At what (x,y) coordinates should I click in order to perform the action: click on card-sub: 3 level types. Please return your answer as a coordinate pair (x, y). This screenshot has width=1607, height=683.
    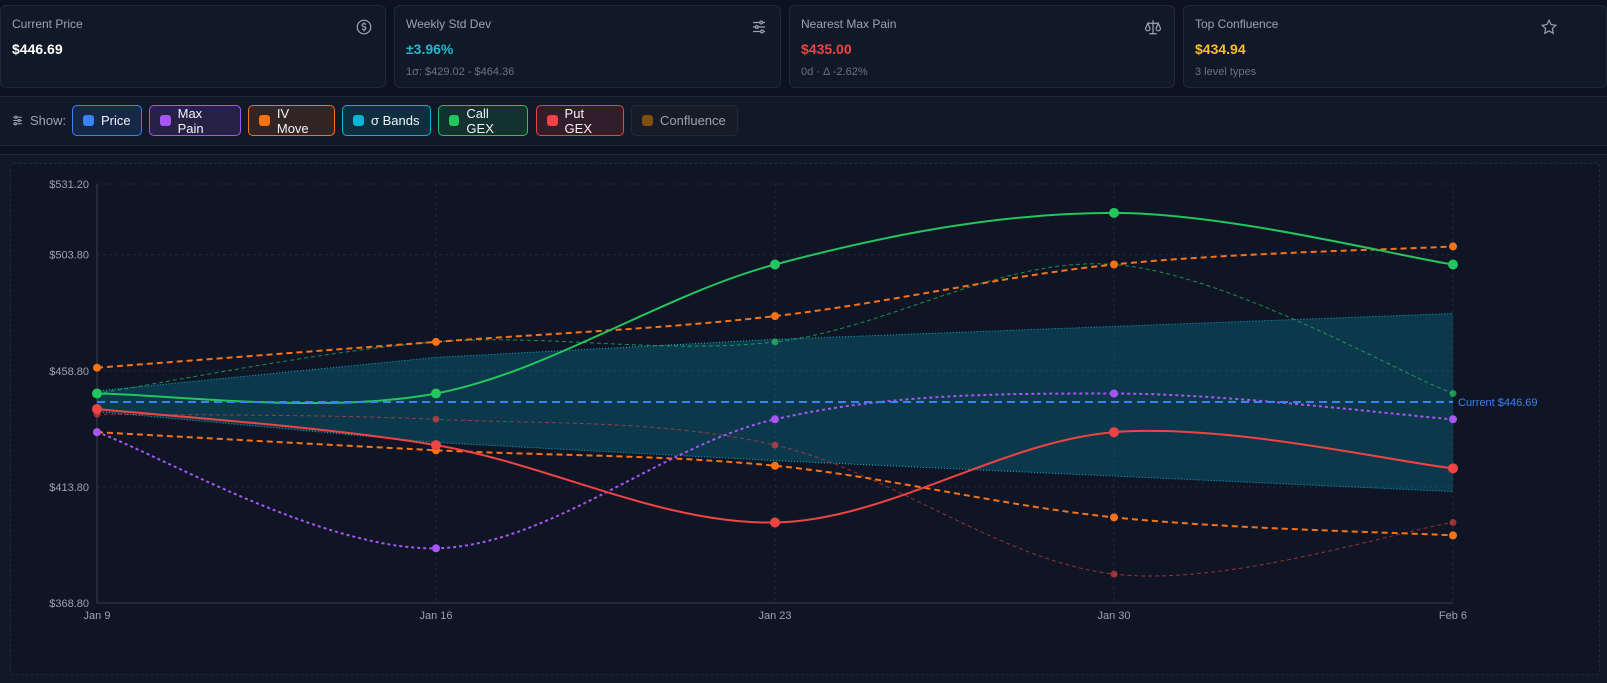
    Looking at the image, I should click on (1226, 72).